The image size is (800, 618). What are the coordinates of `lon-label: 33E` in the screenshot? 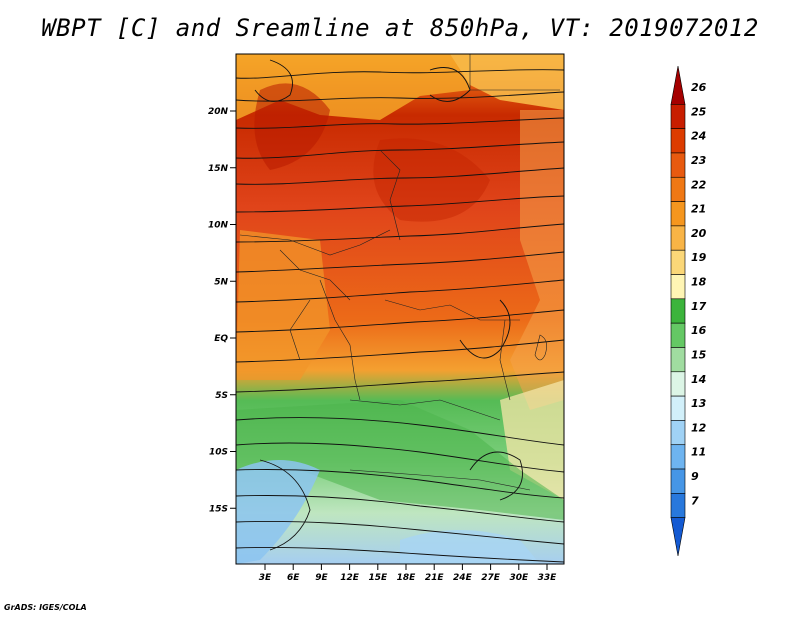 It's located at (548, 578).